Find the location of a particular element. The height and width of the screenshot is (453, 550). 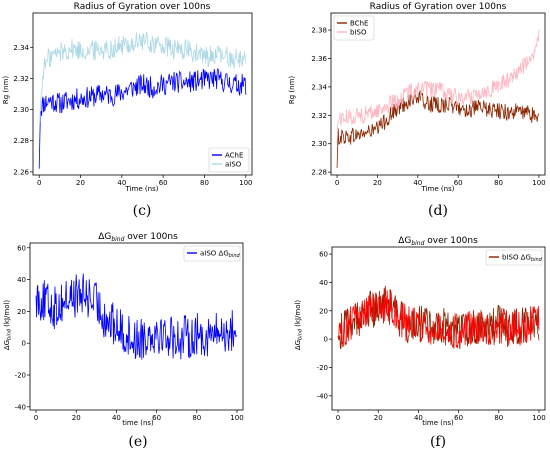

panel-d-frame is located at coordinates (438, 94).